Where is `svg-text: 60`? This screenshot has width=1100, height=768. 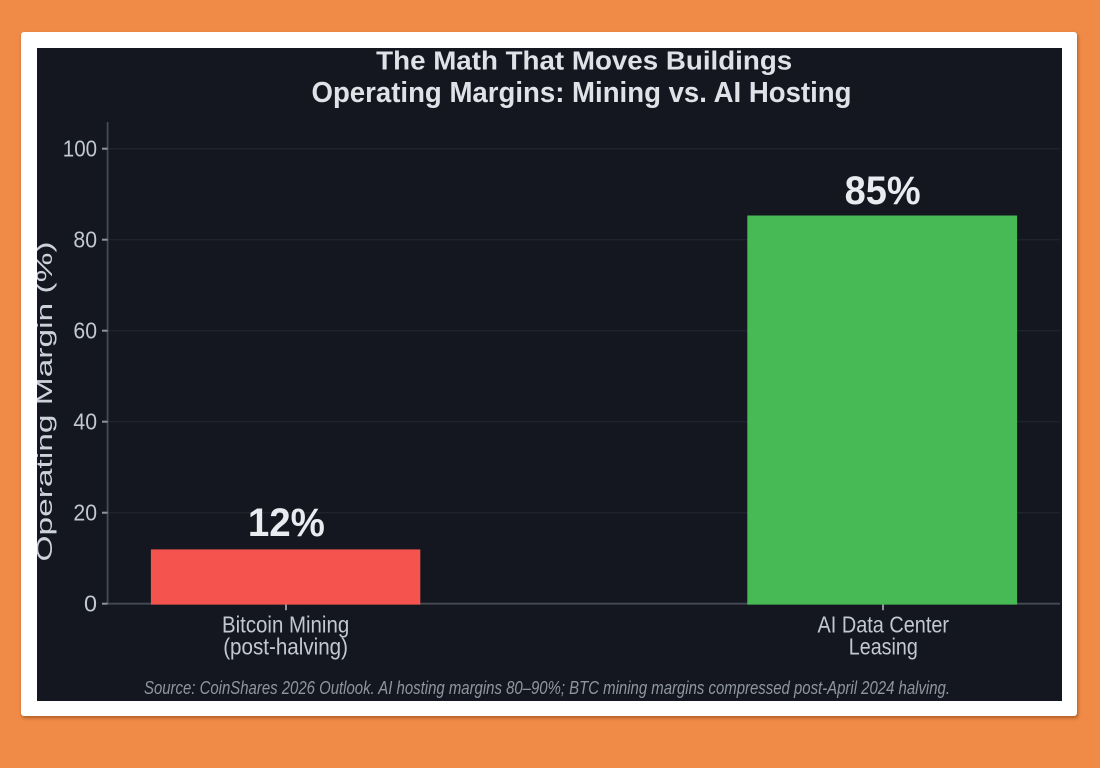
svg-text: 60 is located at coordinates (85, 331).